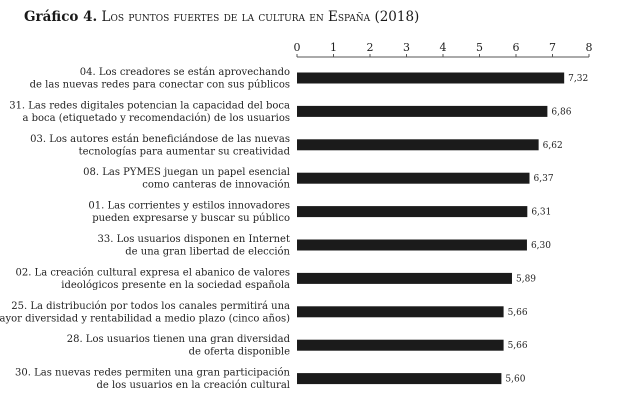  What do you see at coordinates (333, 47) in the screenshot?
I see `x-tick-label: 1` at bounding box center [333, 47].